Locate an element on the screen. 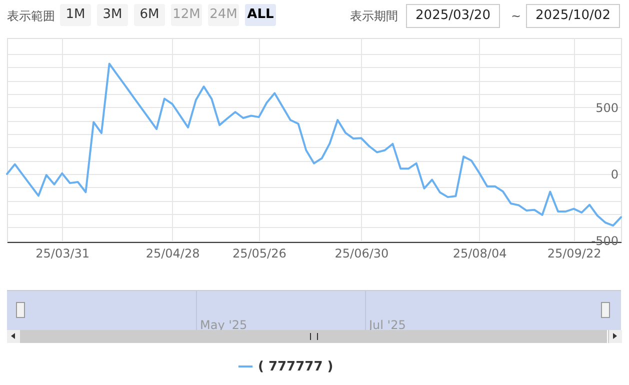 This screenshot has width=629, height=385. text: 表示範囲 is located at coordinates (31, 16).